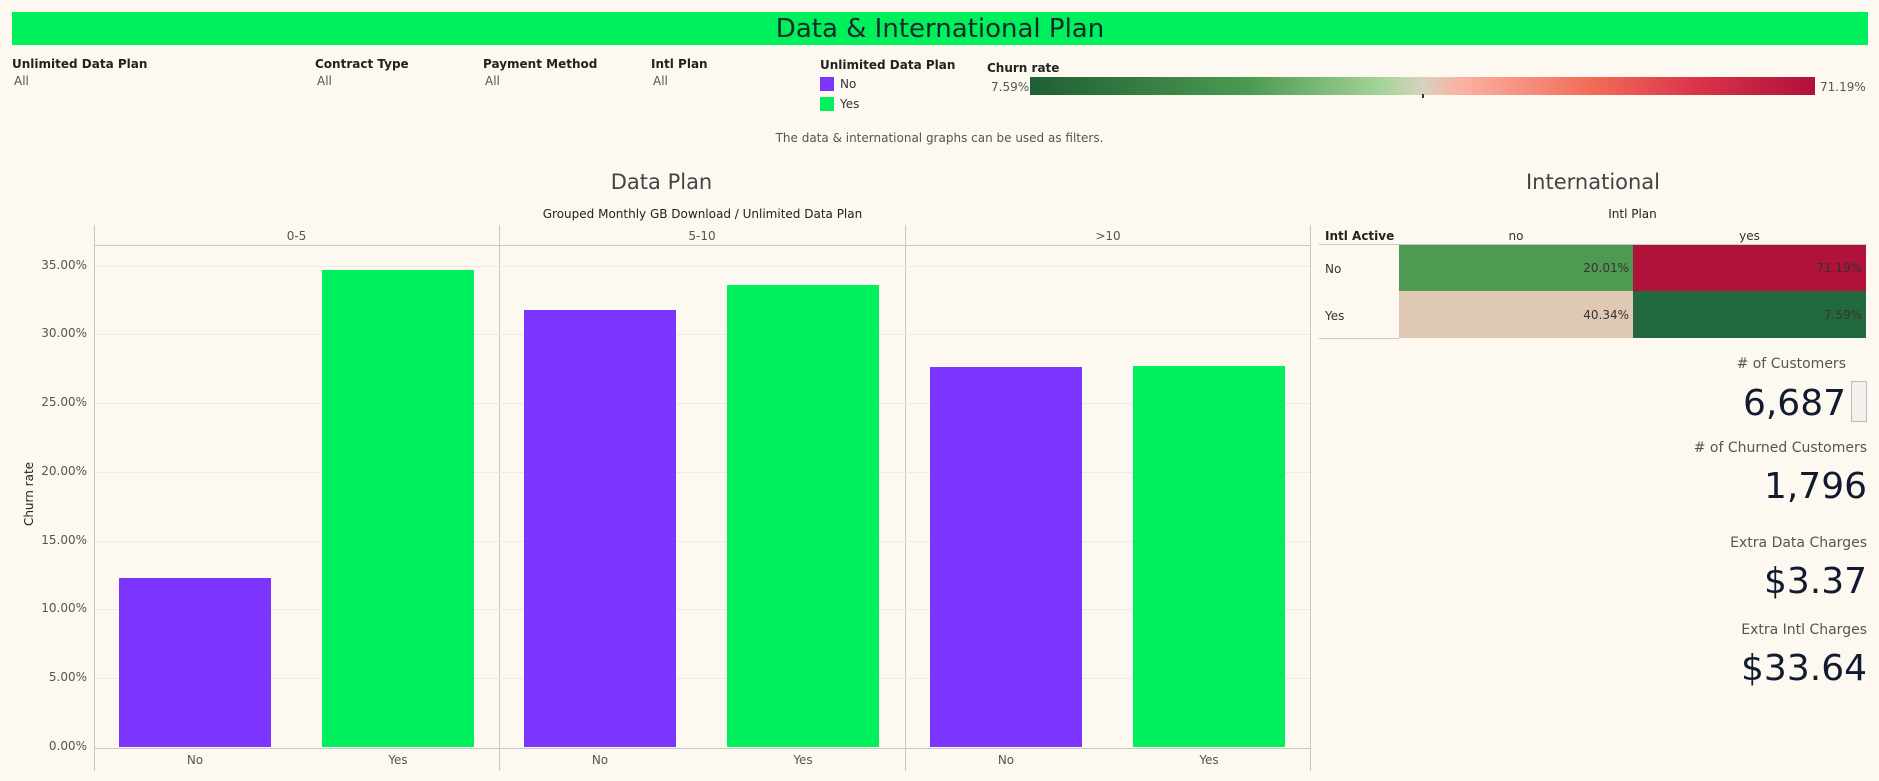 The image size is (1879, 781). I want to click on y-tick-label: 35.00%, so click(64, 264).